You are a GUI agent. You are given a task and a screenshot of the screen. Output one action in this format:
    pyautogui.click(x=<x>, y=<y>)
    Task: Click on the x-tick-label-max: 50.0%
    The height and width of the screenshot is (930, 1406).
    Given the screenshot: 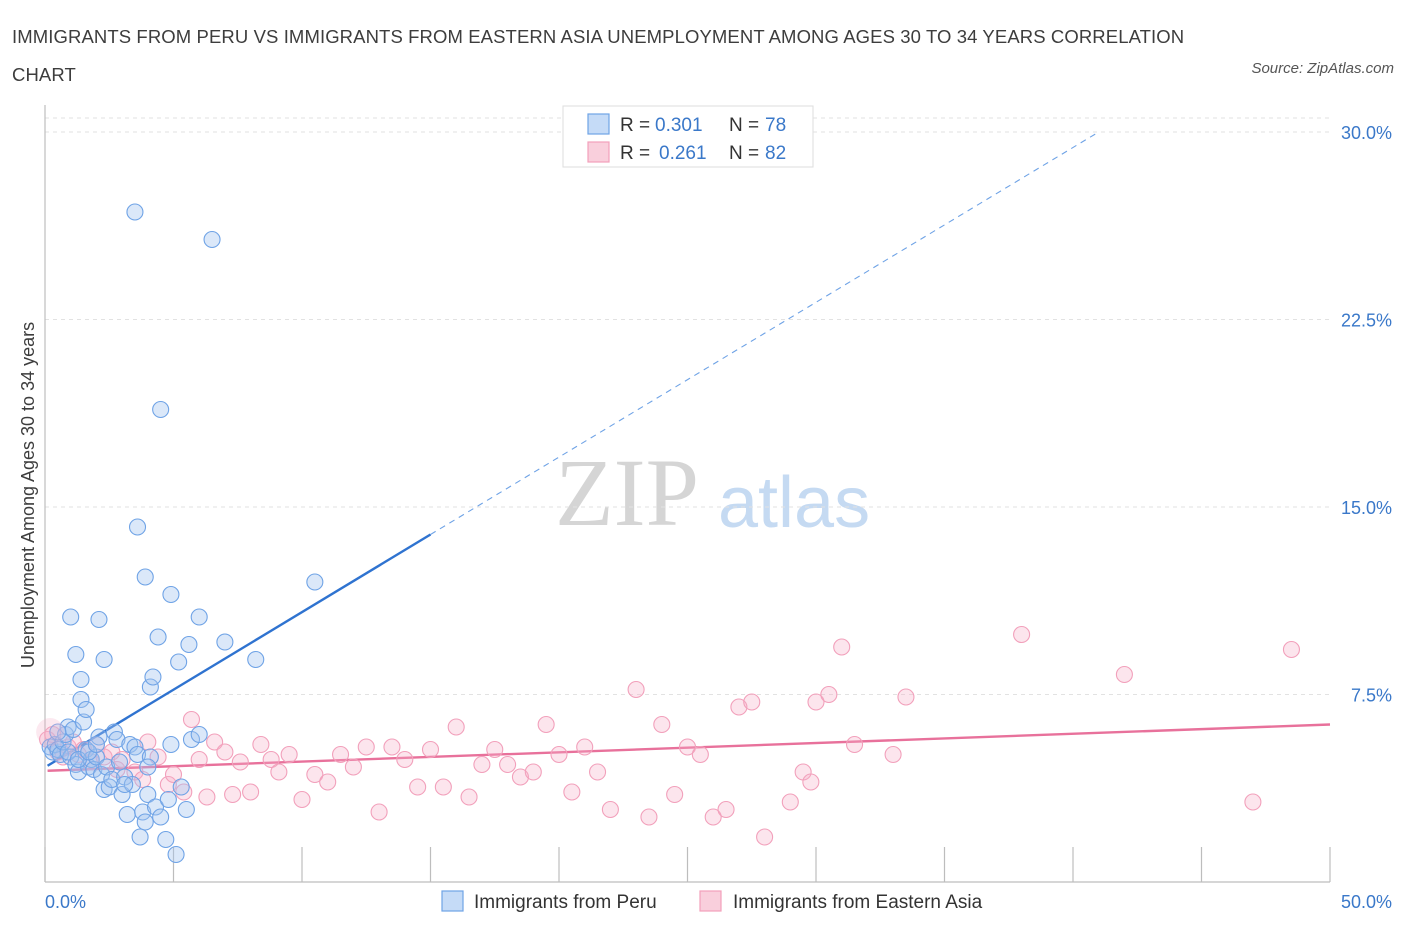 What is the action you would take?
    pyautogui.click(x=1366, y=902)
    